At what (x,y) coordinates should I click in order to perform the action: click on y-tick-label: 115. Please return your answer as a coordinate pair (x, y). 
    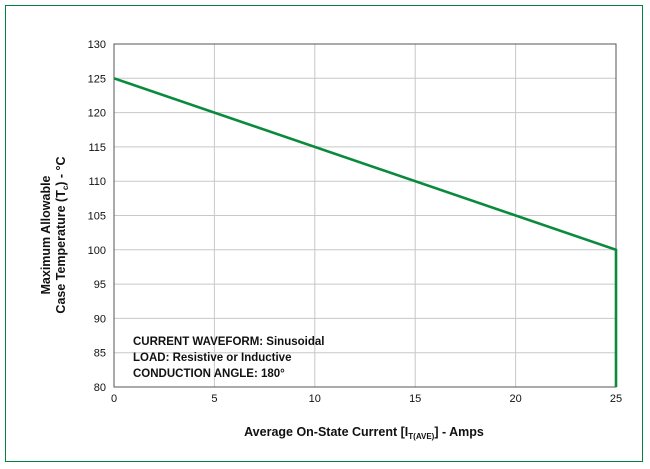
    Looking at the image, I should click on (97, 148).